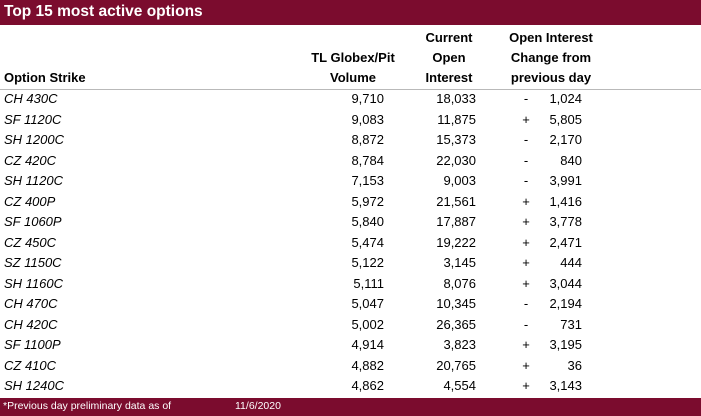 This screenshot has height=416, width=701. Describe the element at coordinates (34, 385) in the screenshot. I see `option-strike-cell: SH 1240C` at that location.